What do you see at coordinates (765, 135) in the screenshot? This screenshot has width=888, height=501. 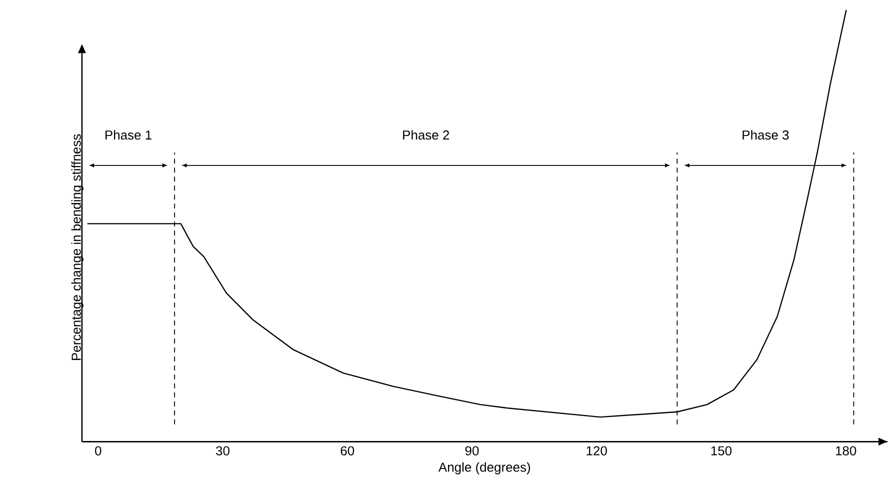 I see `annotation: Phase 3` at bounding box center [765, 135].